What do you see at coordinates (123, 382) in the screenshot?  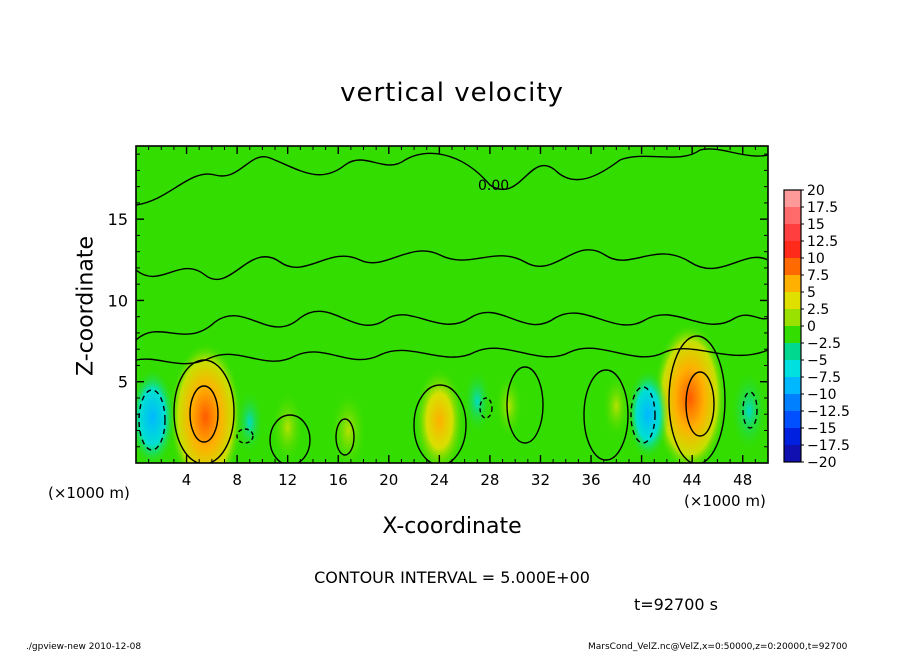 I see `y-tick-label-5: 5` at bounding box center [123, 382].